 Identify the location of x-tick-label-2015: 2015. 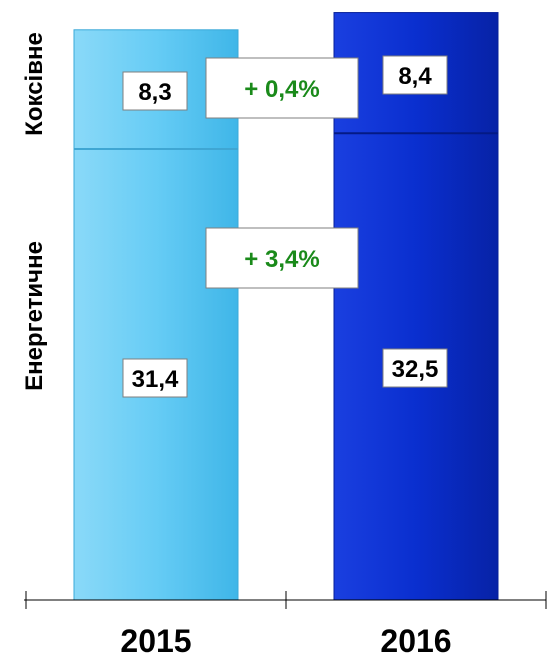
(155, 640).